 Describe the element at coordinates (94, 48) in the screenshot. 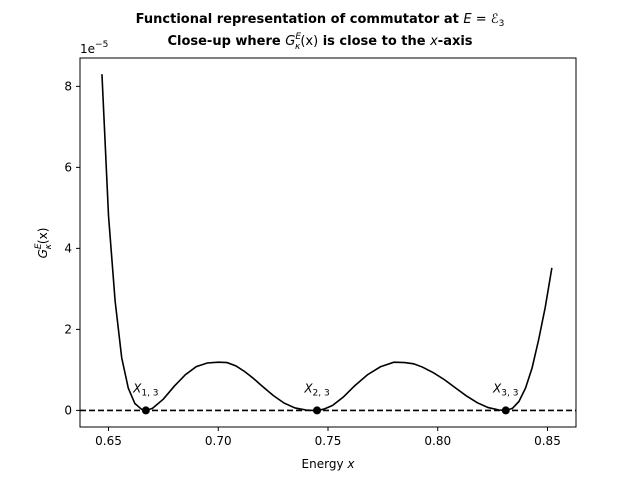

I see `y-offset-label: 1e−5` at that location.